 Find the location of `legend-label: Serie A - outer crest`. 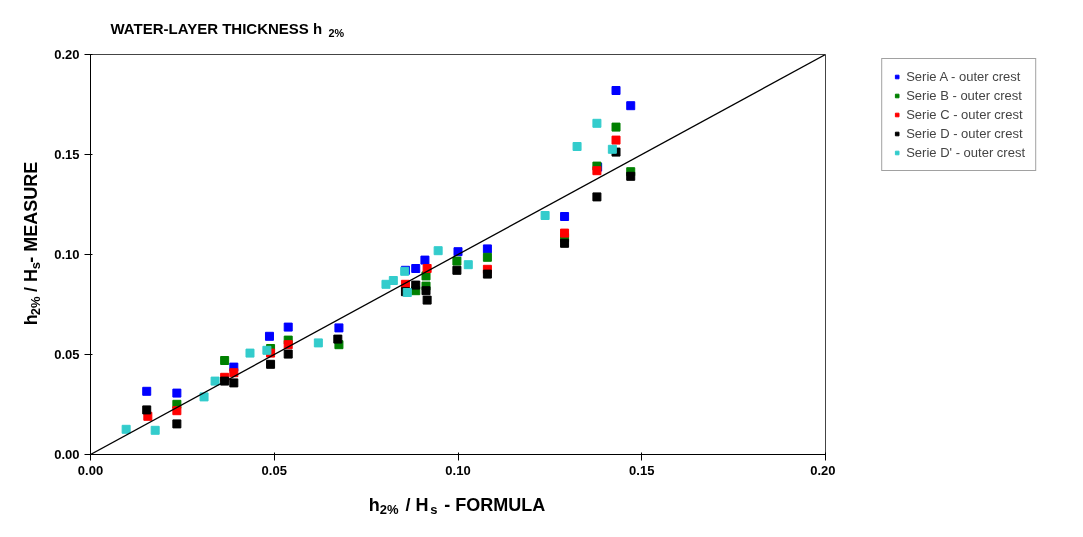

legend-label: Serie A - outer crest is located at coordinates (963, 76).